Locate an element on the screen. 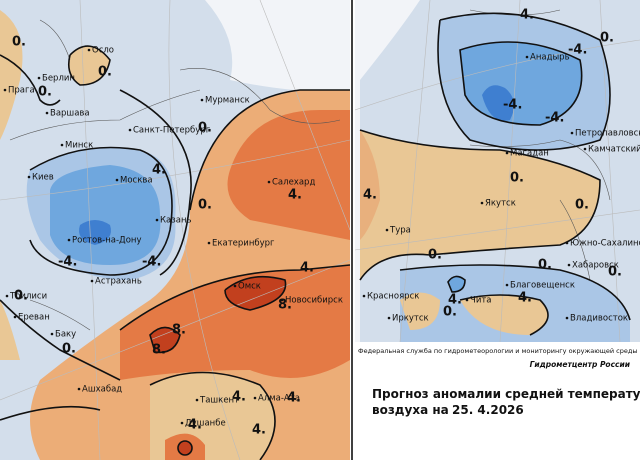 This screenshot has height=460, width=640. city-label: Иркутск is located at coordinates (410, 319).